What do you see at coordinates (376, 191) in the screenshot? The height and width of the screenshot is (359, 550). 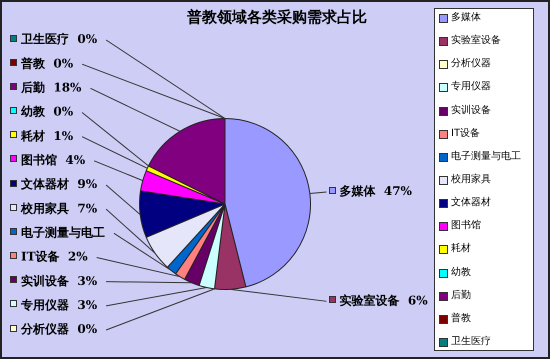 I see `category-label: 多媒体 47%` at bounding box center [376, 191].